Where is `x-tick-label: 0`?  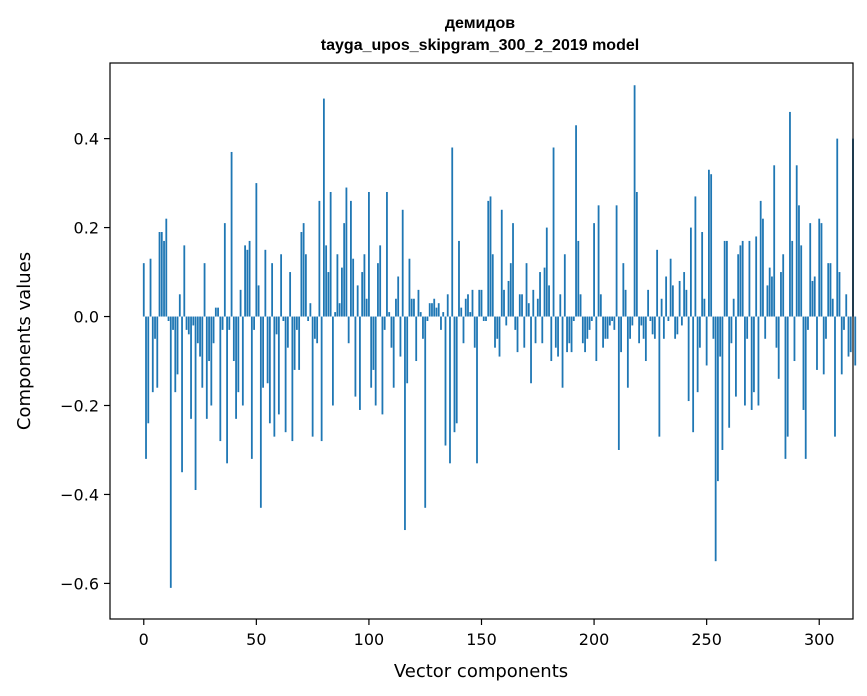 x-tick-label: 0 is located at coordinates (144, 639).